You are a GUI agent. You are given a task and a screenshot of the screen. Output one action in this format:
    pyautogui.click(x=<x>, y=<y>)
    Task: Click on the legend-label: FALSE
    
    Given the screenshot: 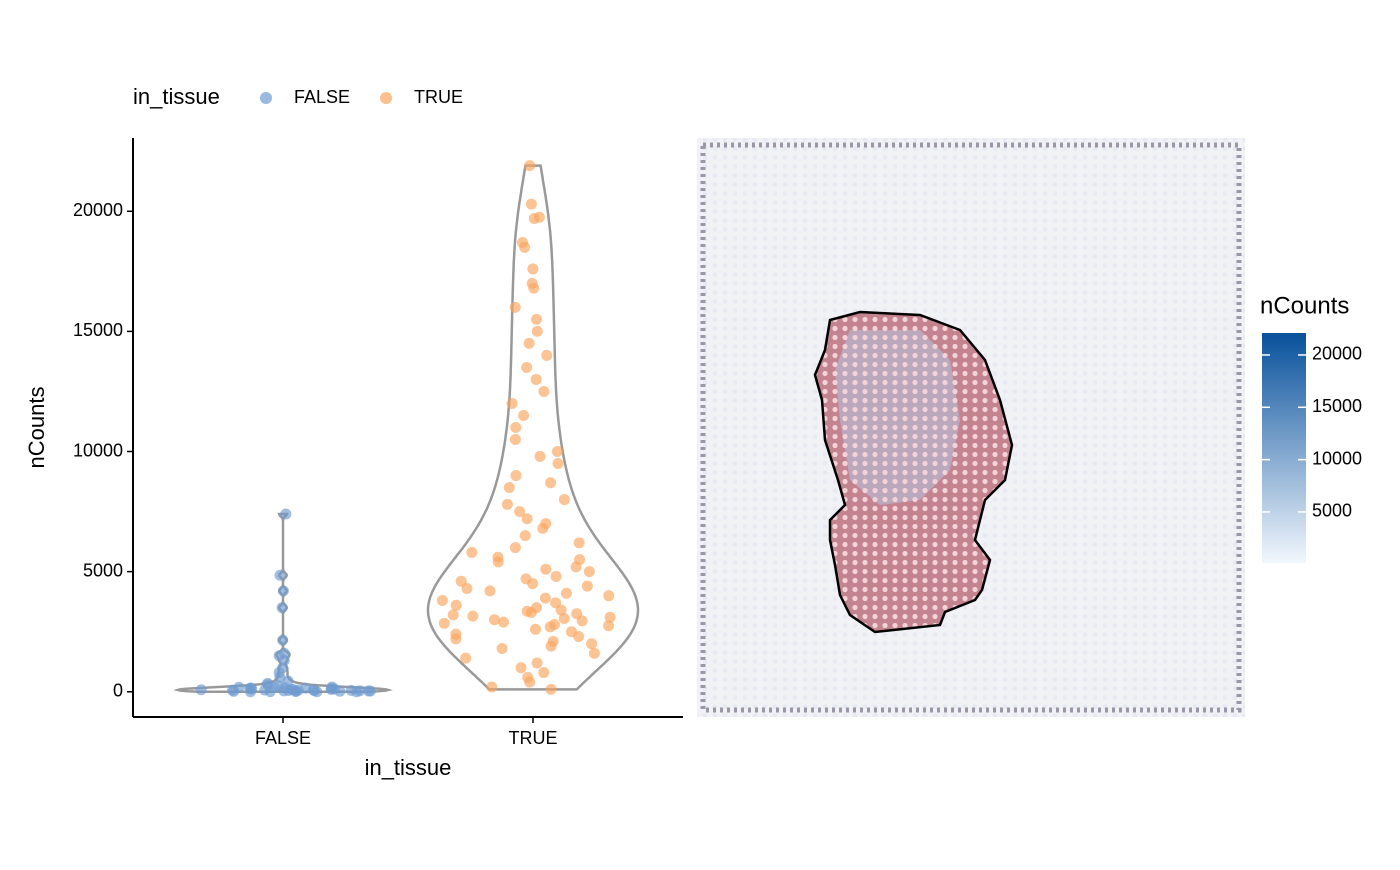 What is the action you would take?
    pyautogui.click(x=322, y=97)
    